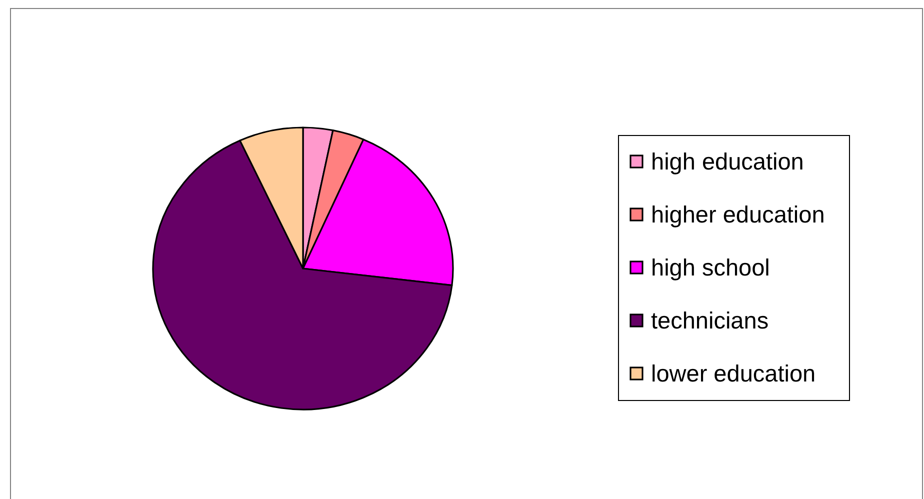  What do you see at coordinates (710, 321) in the screenshot?
I see `legend-label: technicians` at bounding box center [710, 321].